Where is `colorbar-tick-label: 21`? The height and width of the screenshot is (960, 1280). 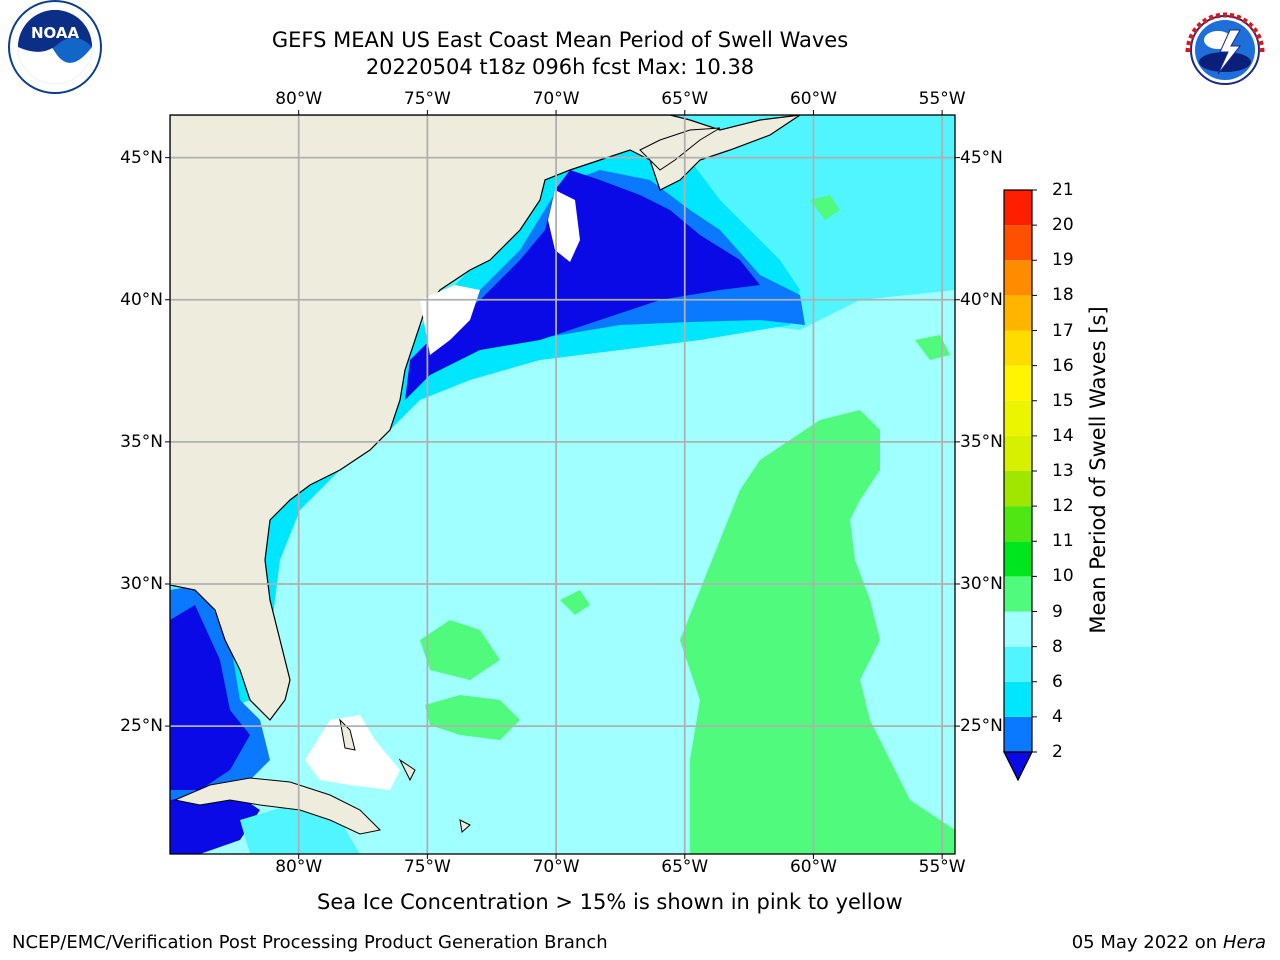
colorbar-tick-label: 21 is located at coordinates (1063, 190).